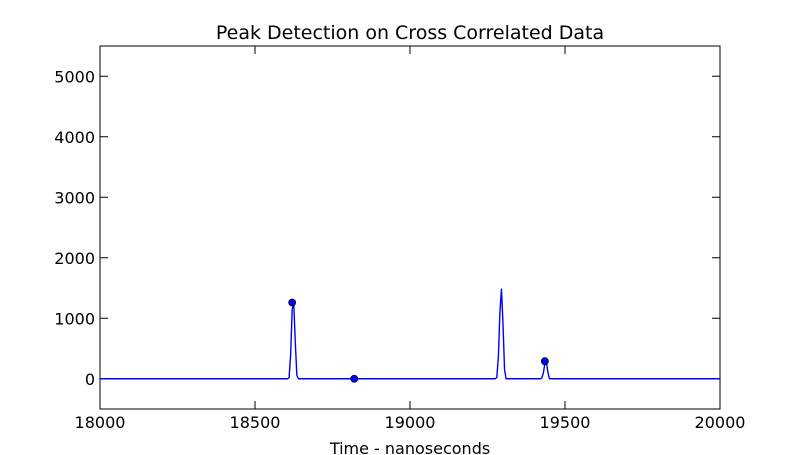 This screenshot has width=800, height=455. What do you see at coordinates (410, 422) in the screenshot?
I see `x-tick-label-2: 19000` at bounding box center [410, 422].